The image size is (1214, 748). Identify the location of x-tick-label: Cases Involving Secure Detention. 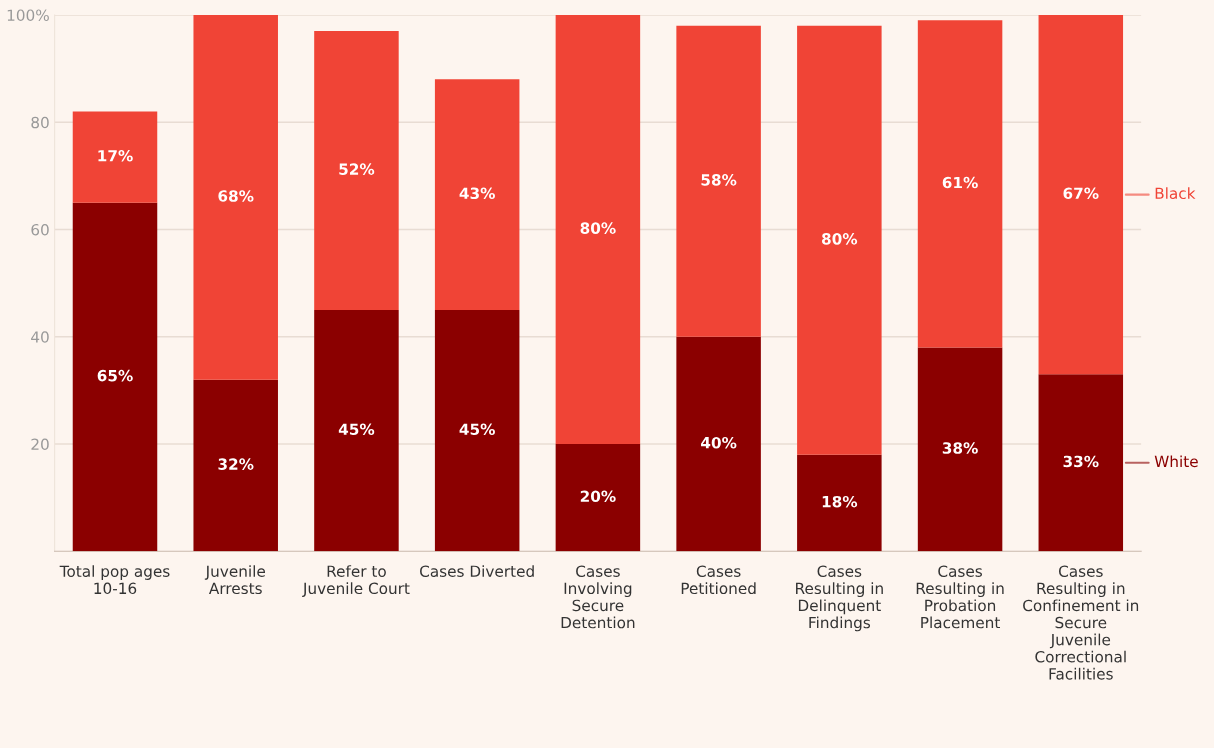
(598, 597).